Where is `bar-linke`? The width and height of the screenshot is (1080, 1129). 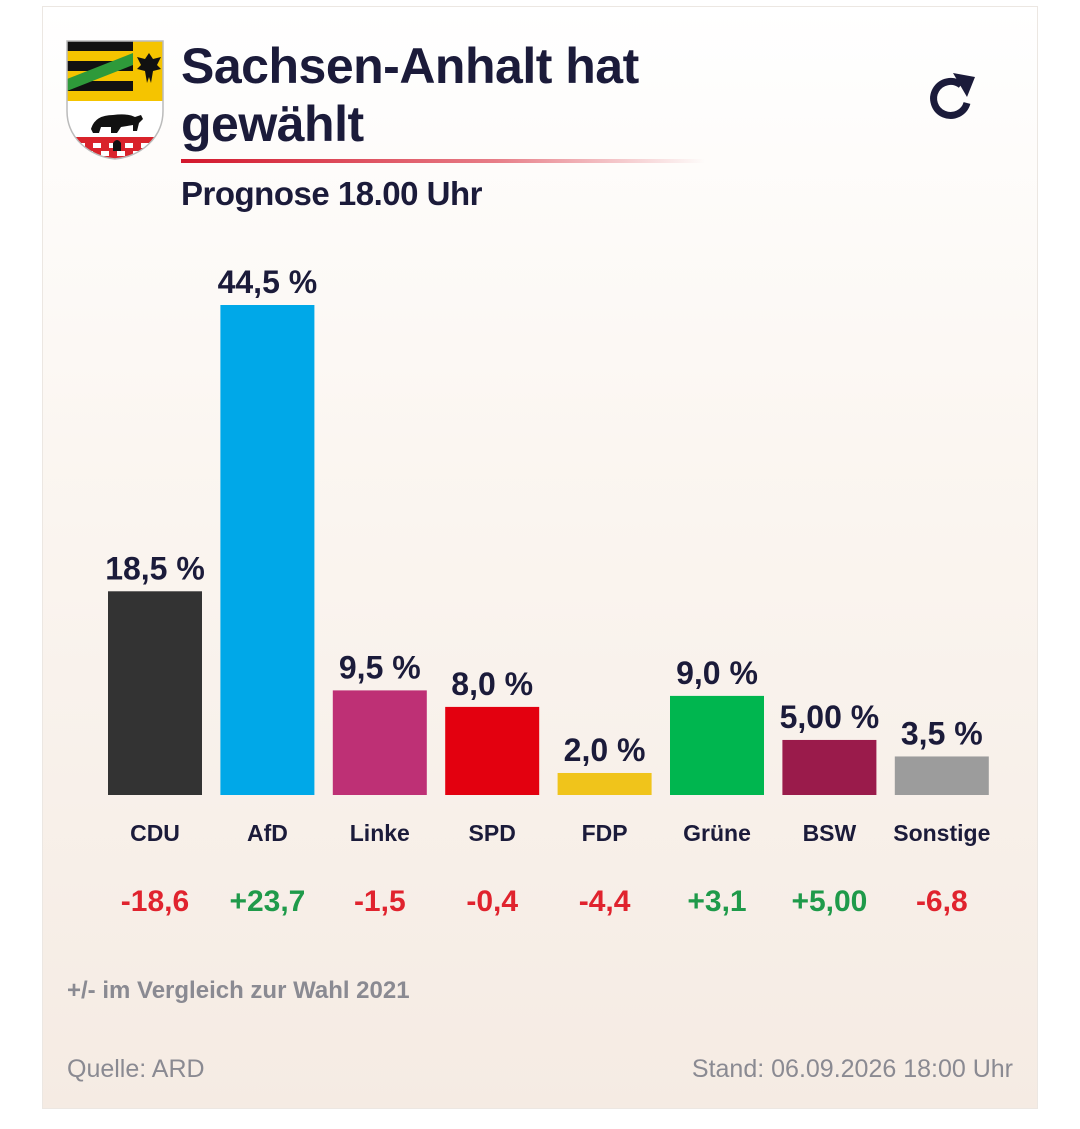 bar-linke is located at coordinates (379, 742).